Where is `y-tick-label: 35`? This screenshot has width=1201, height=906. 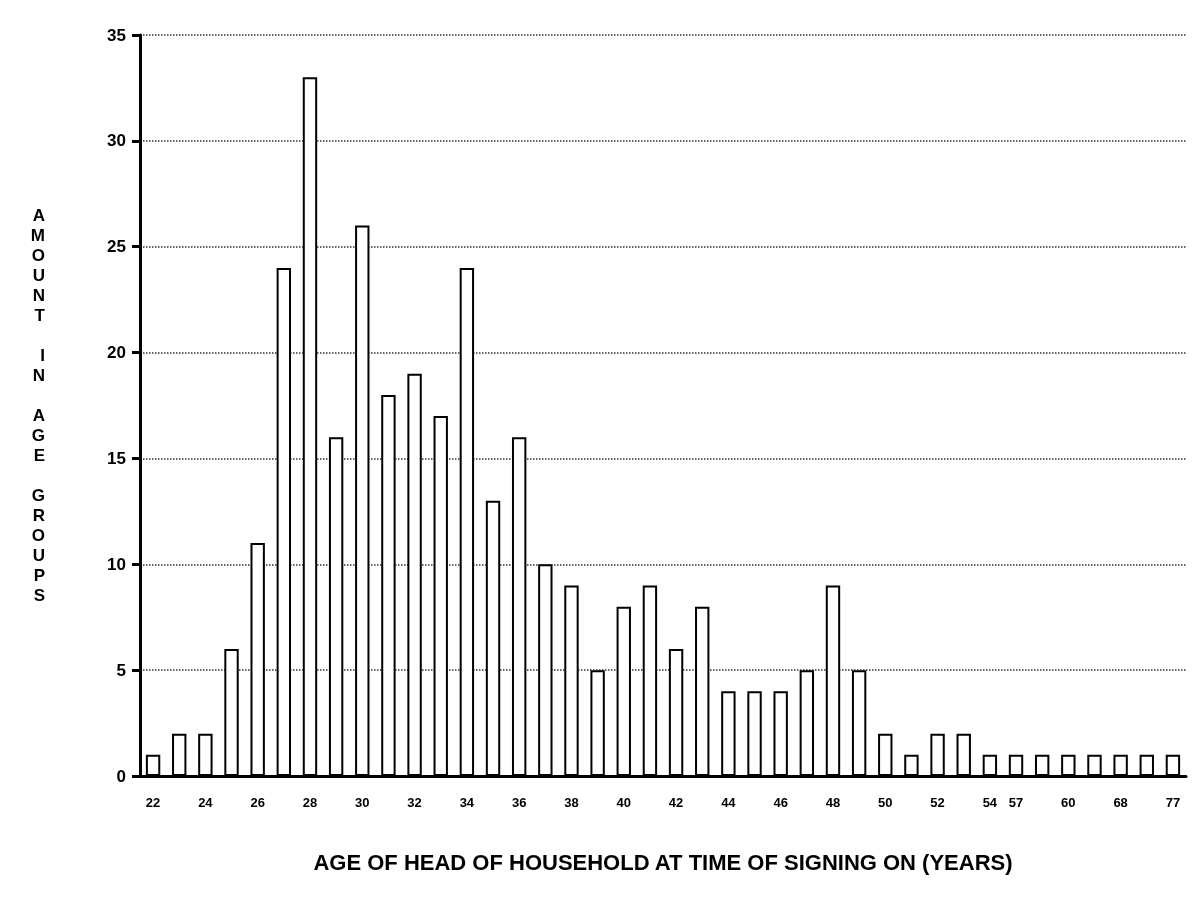 y-tick-label: 35 is located at coordinates (116, 35).